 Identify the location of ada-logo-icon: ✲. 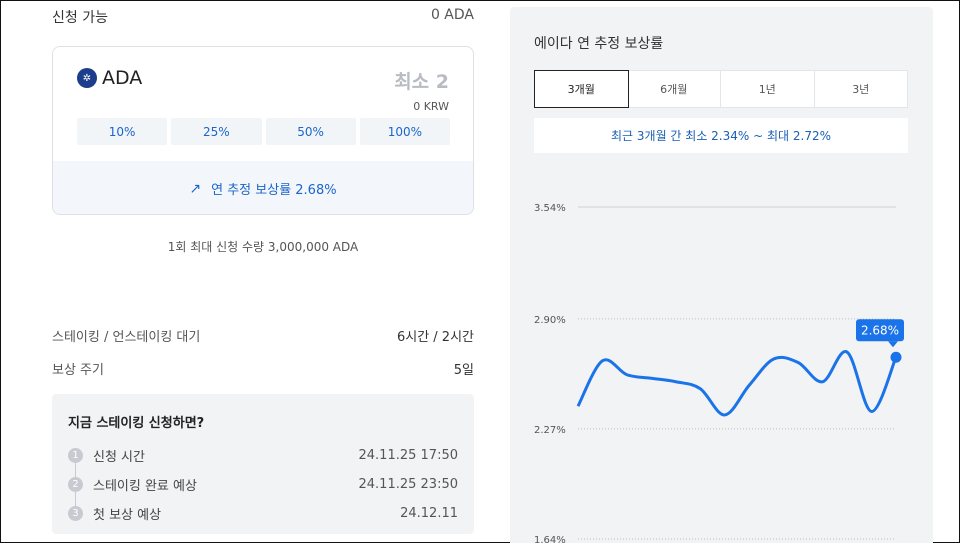
(87, 78).